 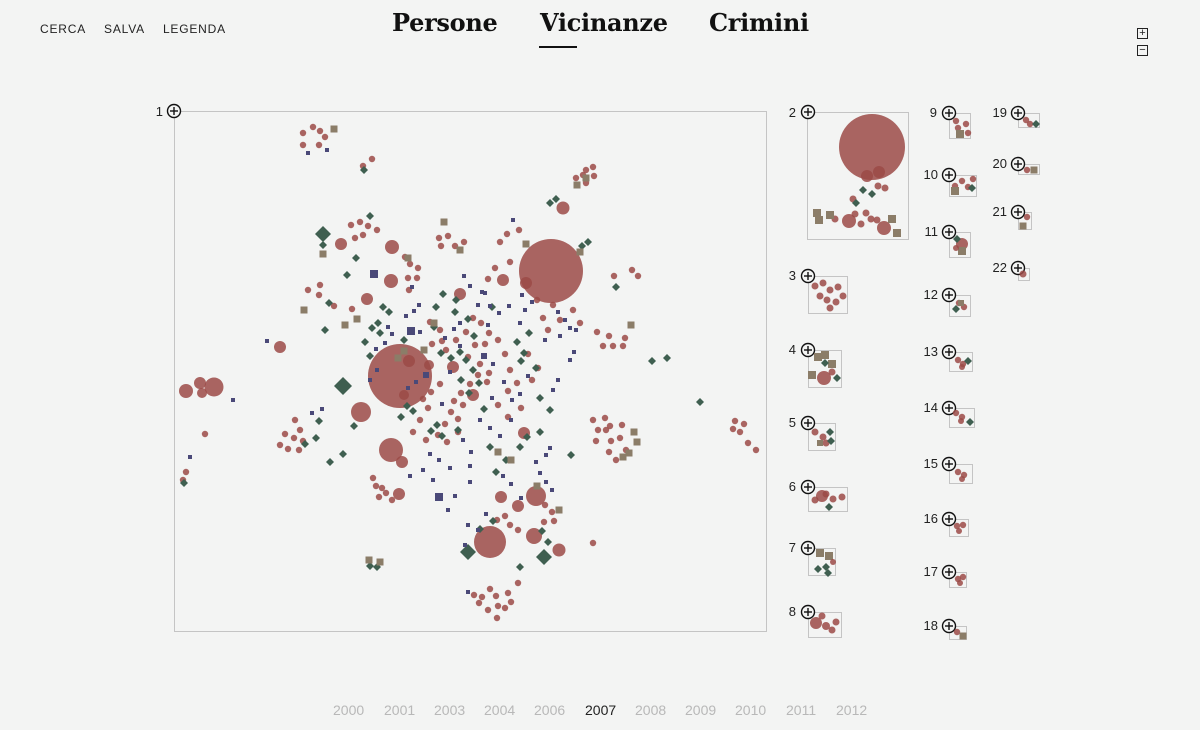 What do you see at coordinates (500, 710) in the screenshot?
I see `year-2004: 2004` at bounding box center [500, 710].